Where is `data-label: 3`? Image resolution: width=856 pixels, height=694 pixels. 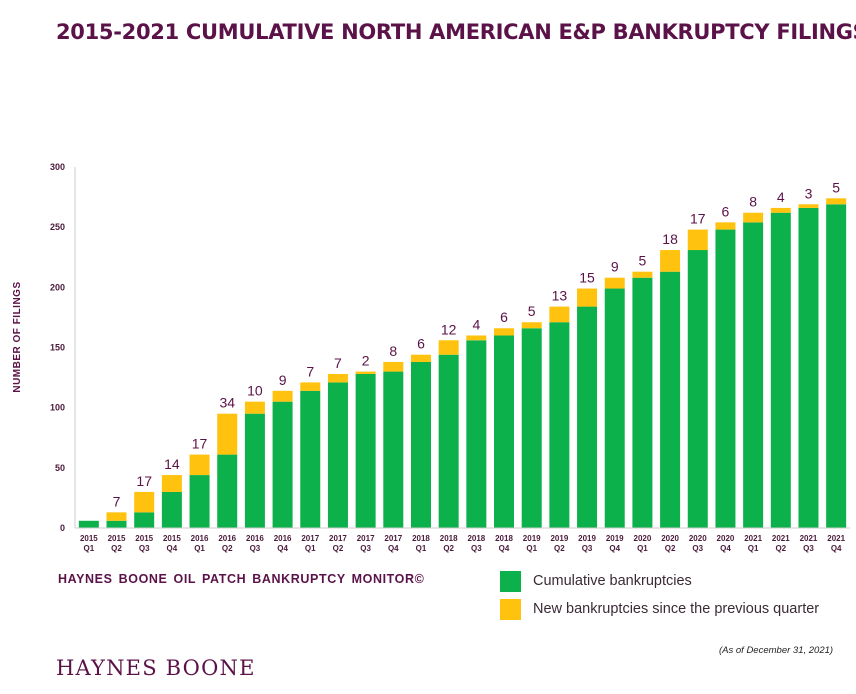 data-label: 3 is located at coordinates (809, 193).